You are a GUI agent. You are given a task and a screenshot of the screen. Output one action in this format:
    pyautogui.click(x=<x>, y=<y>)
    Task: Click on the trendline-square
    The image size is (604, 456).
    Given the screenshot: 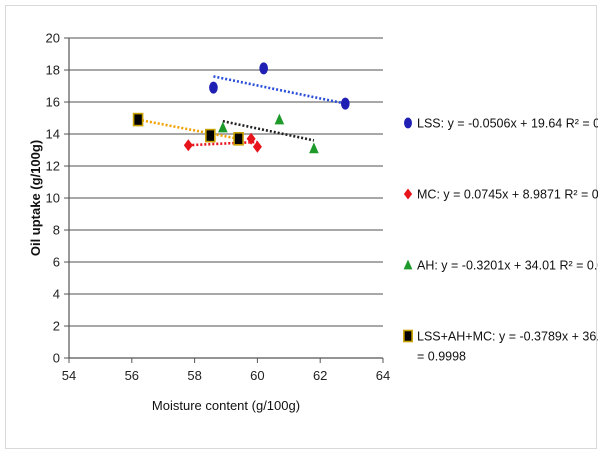 What is the action you would take?
    pyautogui.click(x=188, y=129)
    